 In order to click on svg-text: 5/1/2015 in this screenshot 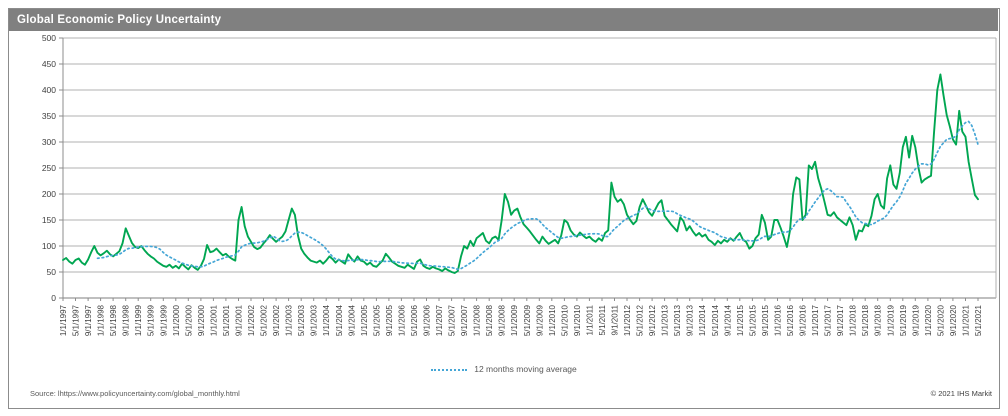, I will do `click(752, 320)`.